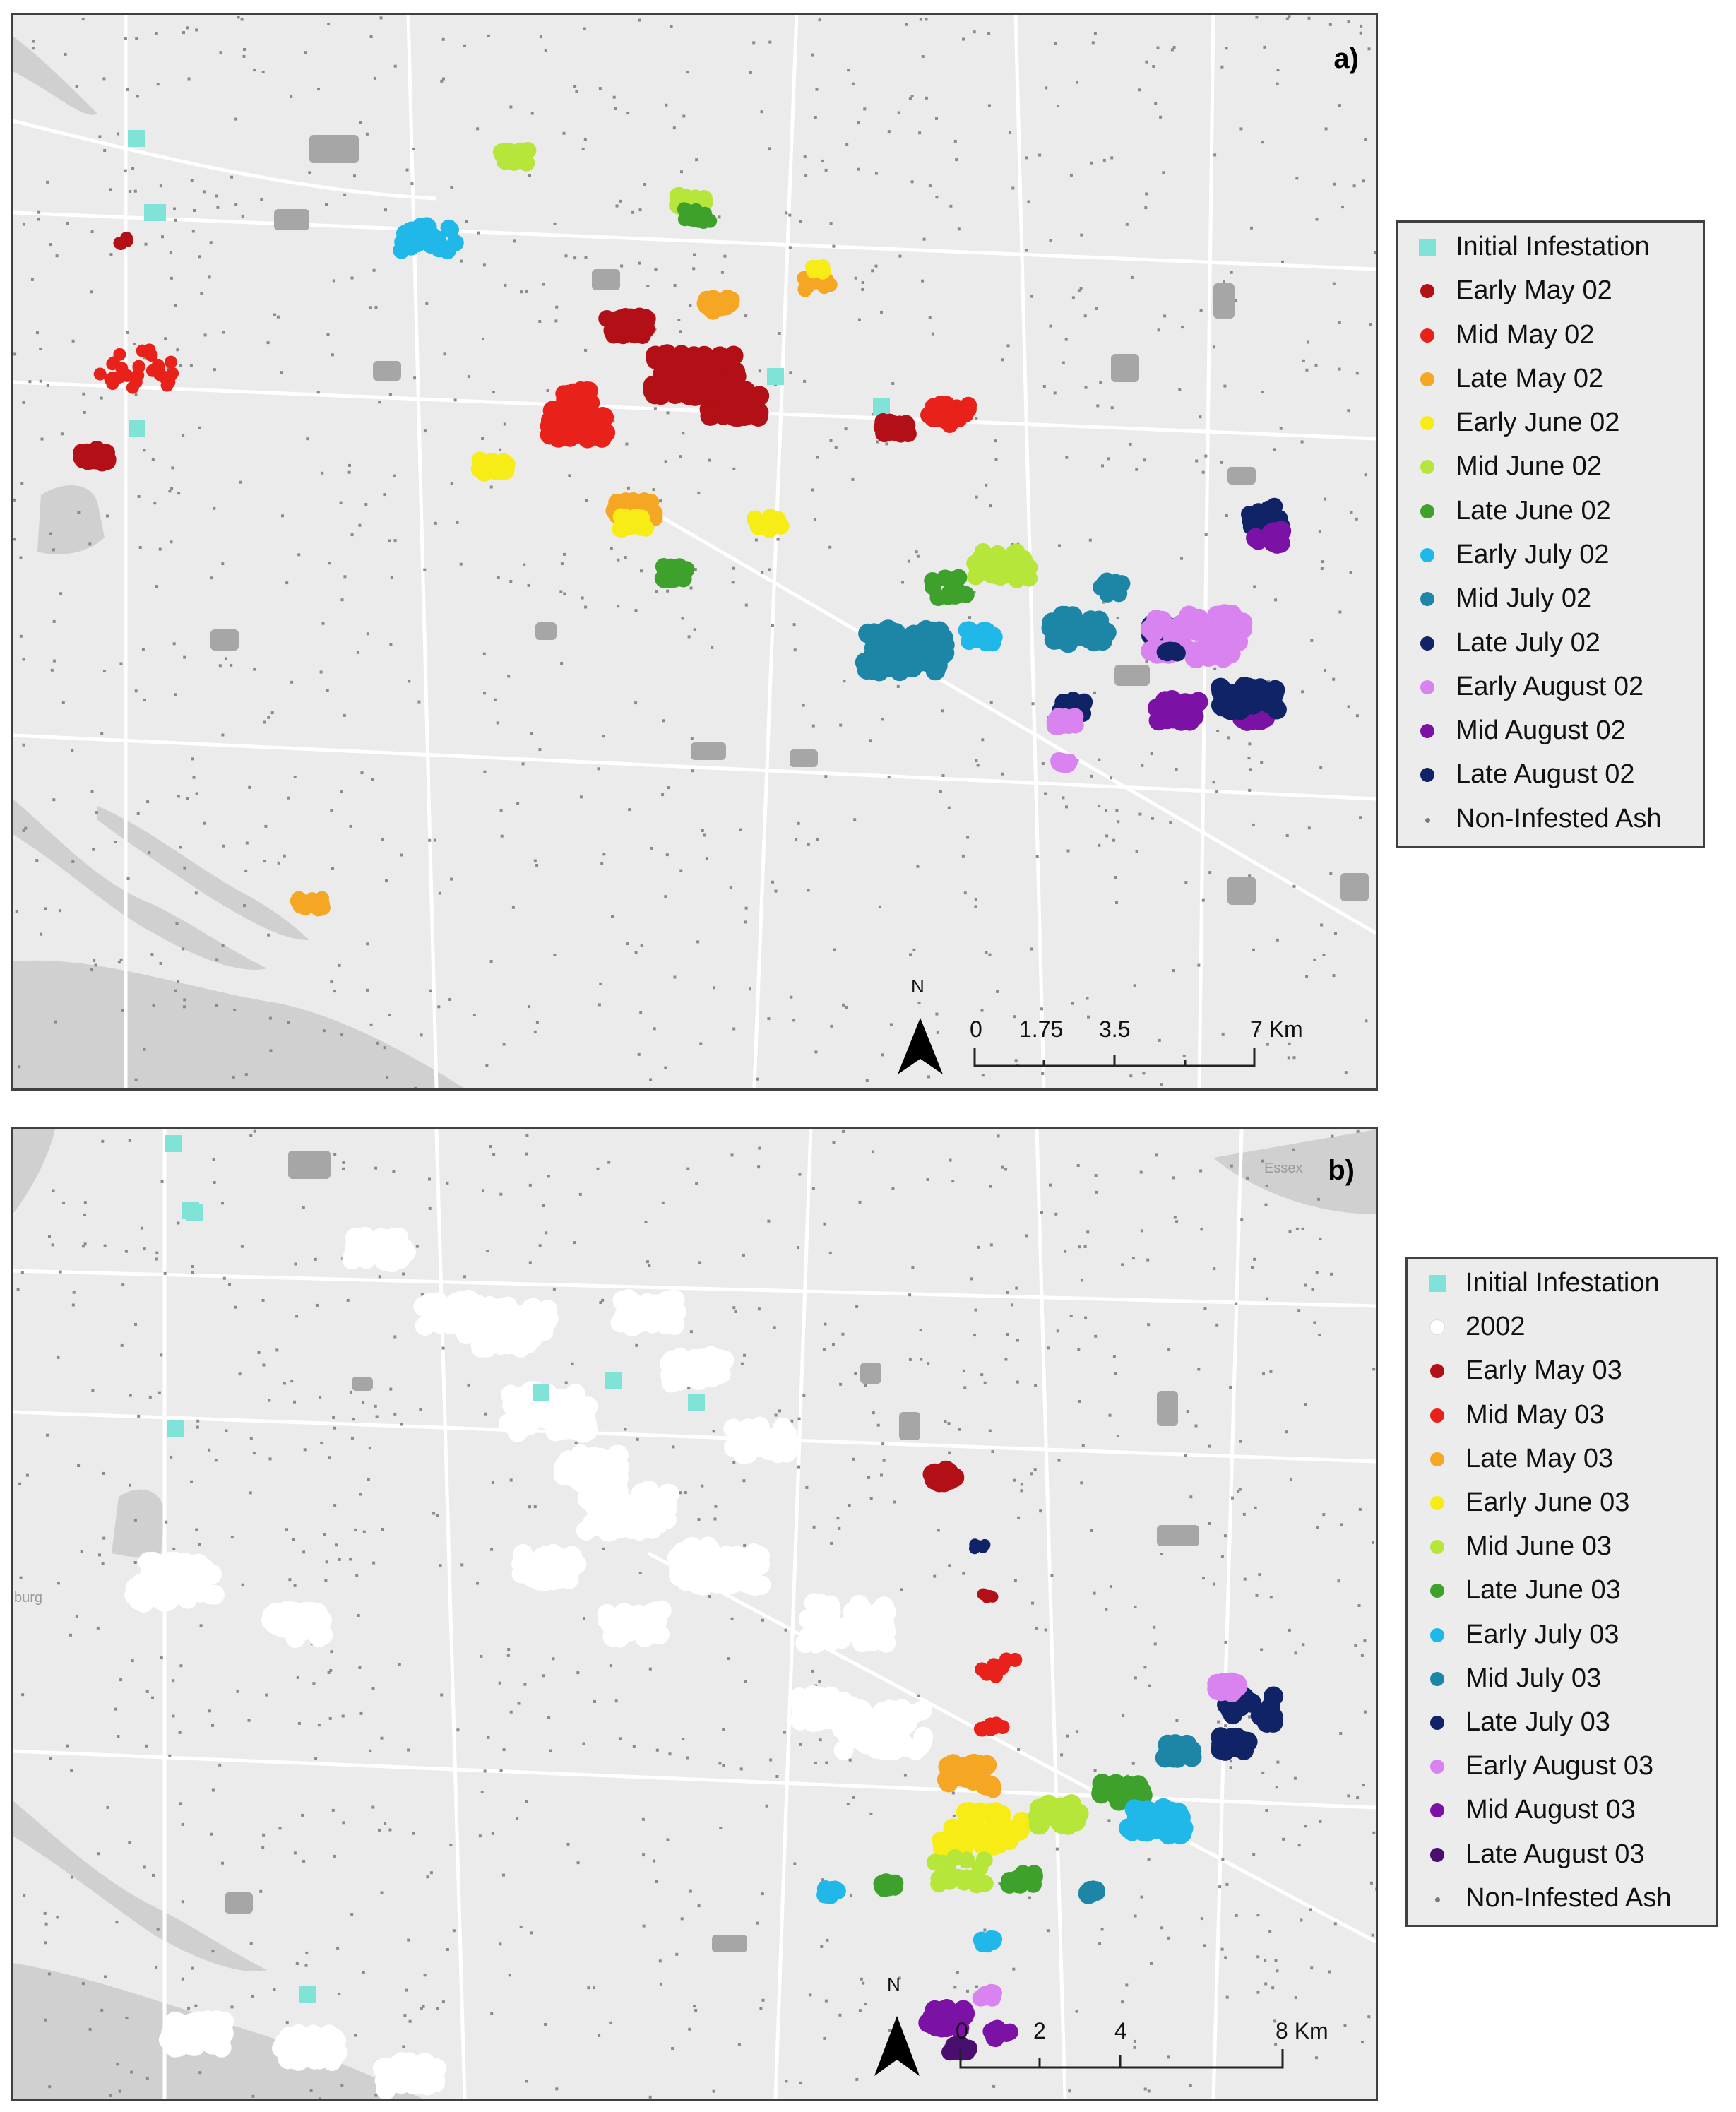 This screenshot has width=1736, height=2112. Describe the element at coordinates (1533, 554) in the screenshot. I see `legend-label: Early July 02` at that location.